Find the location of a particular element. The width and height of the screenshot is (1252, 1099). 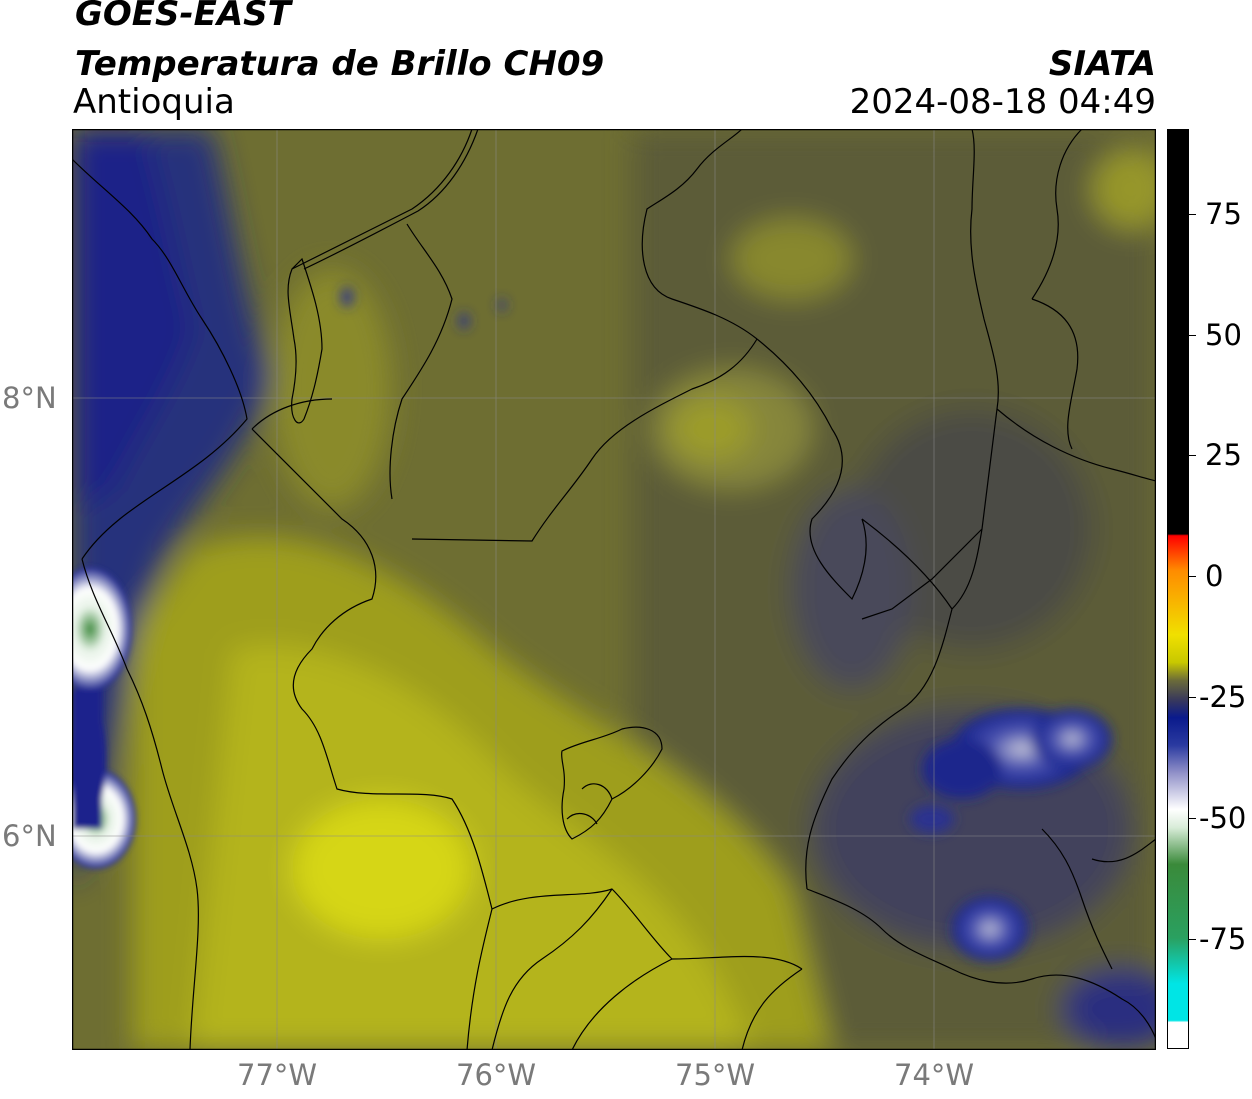

lon-tick-76w: 76°W is located at coordinates (496, 1075).